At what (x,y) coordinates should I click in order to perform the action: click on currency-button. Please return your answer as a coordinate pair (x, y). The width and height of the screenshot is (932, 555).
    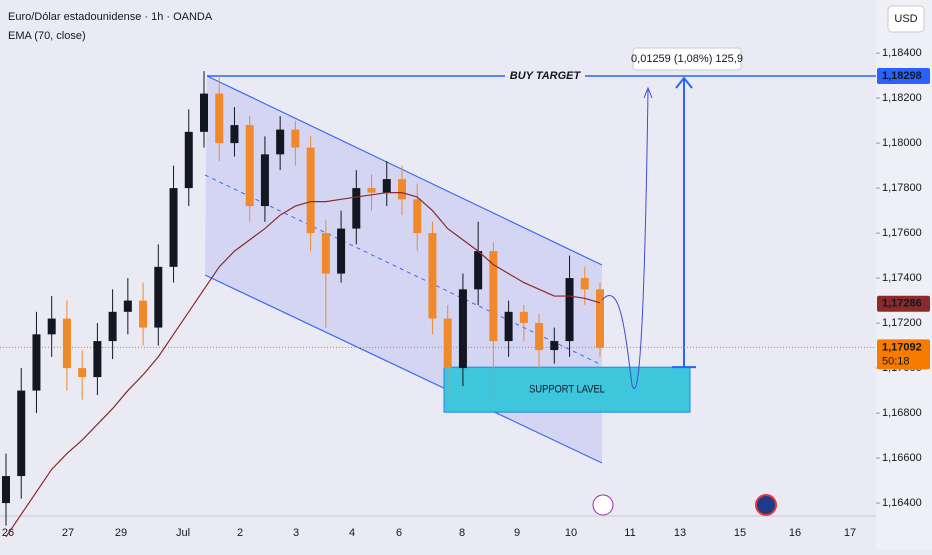
    Looking at the image, I should click on (906, 19).